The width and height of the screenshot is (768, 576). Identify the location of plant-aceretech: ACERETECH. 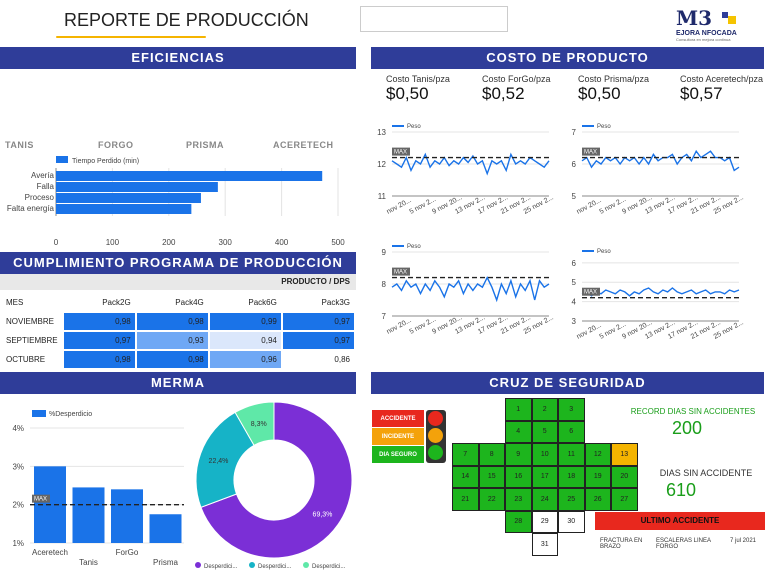
(303, 145).